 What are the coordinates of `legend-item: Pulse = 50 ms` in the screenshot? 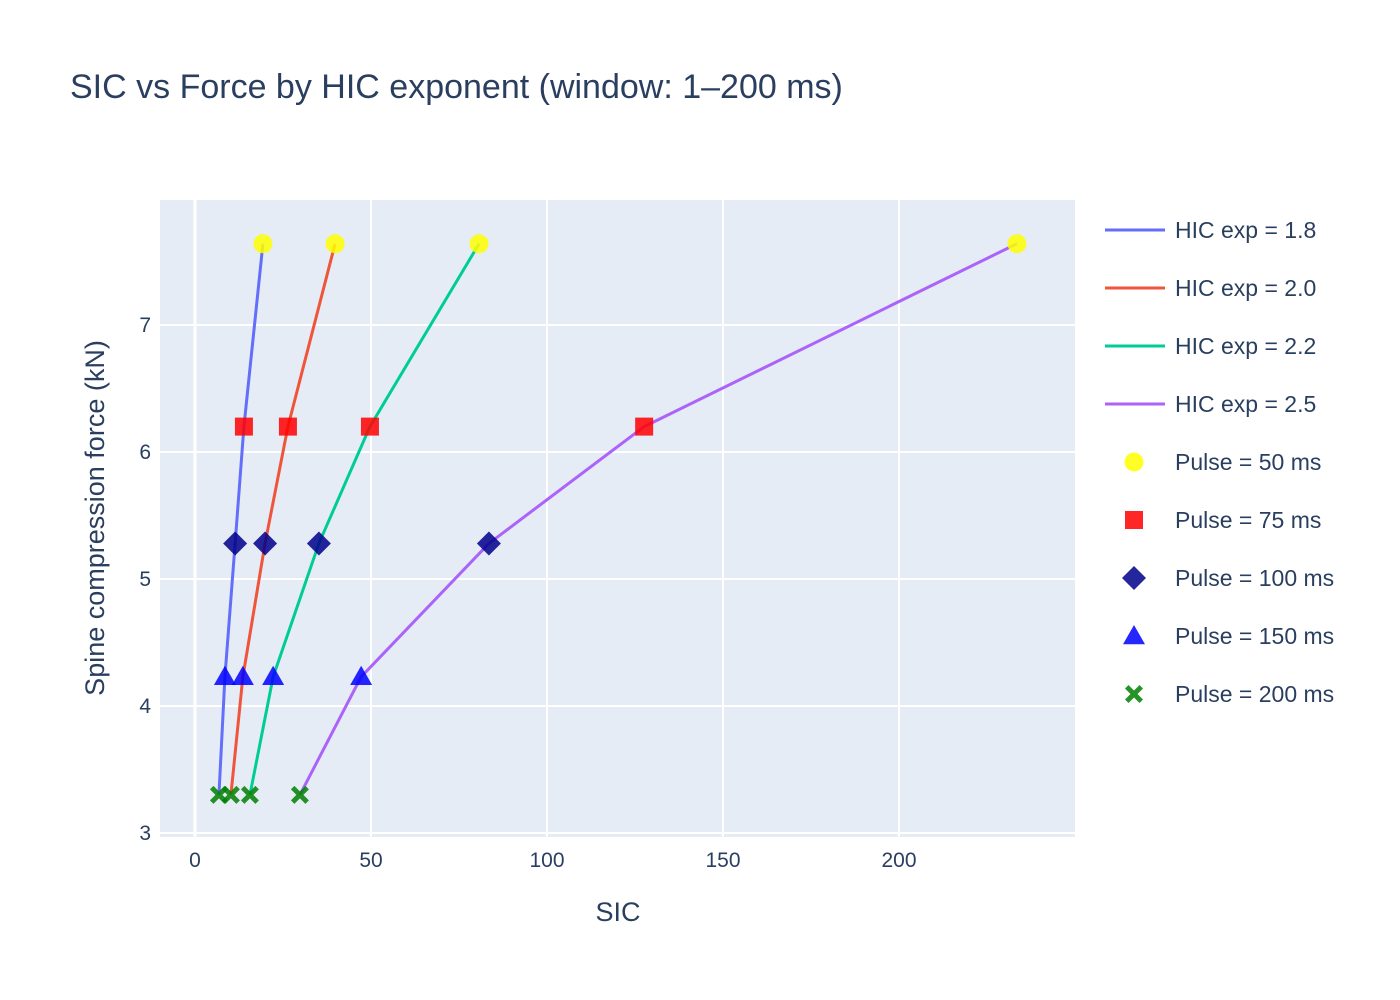 It's located at (1223, 462).